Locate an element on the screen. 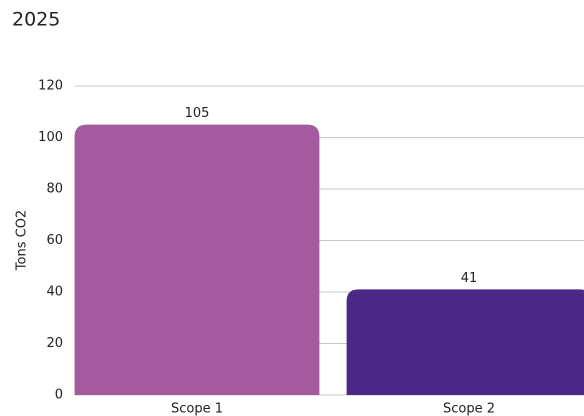 The width and height of the screenshot is (584, 416). x-tick-label: Scope 1 is located at coordinates (197, 409).